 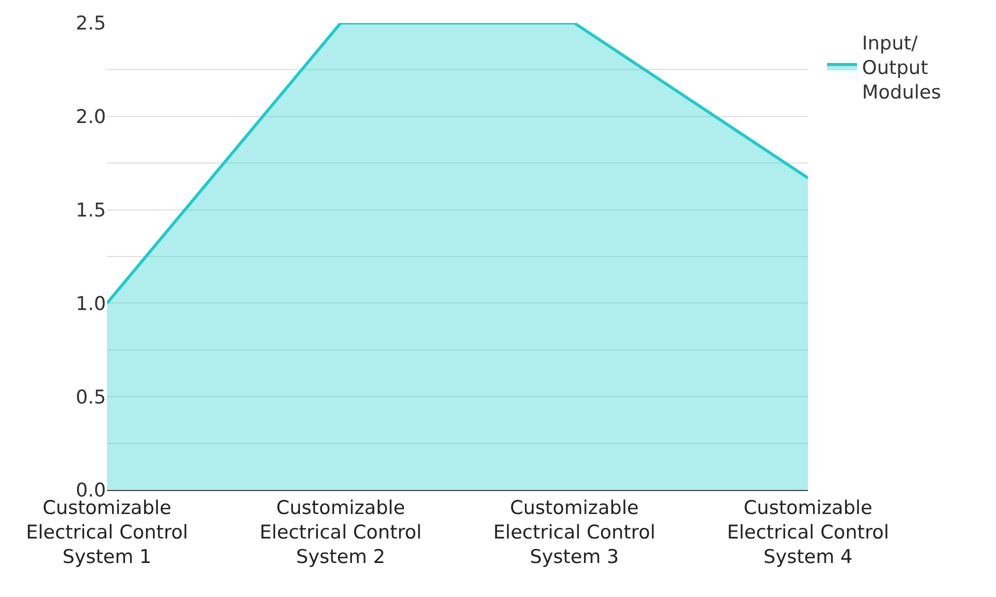 I want to click on x-tick-label: Customizable Electrical Control System 3, so click(x=574, y=532).